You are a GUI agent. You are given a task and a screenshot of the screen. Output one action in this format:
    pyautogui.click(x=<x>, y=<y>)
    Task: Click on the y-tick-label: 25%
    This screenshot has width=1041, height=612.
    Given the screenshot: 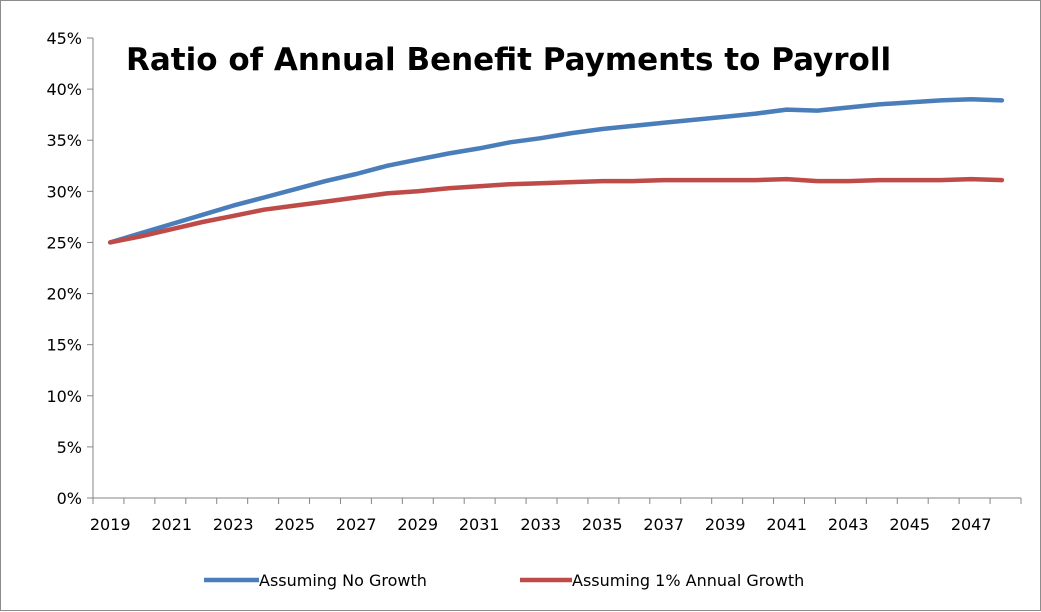 What is the action you would take?
    pyautogui.click(x=64, y=242)
    